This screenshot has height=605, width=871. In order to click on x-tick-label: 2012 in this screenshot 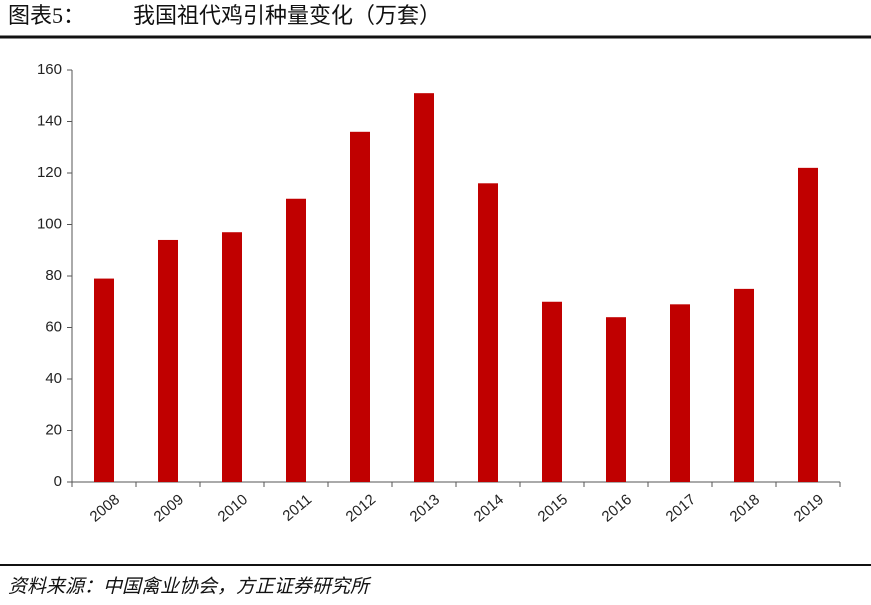, I will do `click(361, 508)`.